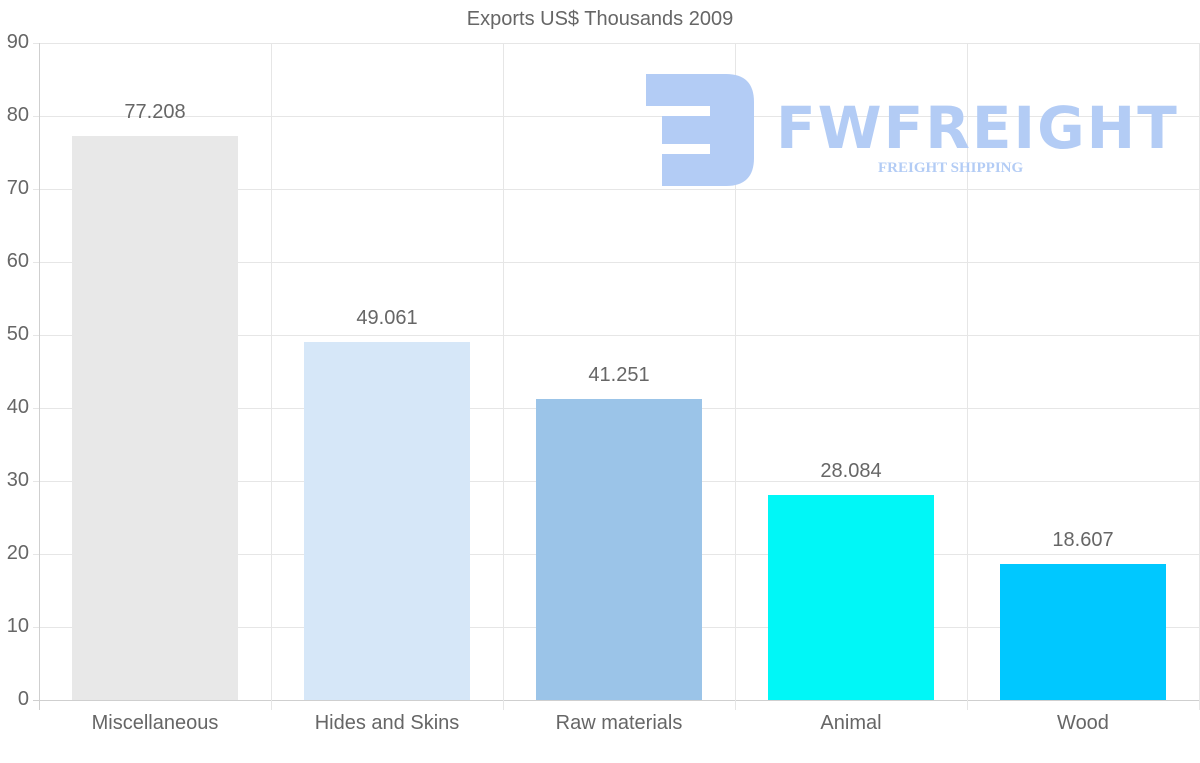 This screenshot has width=1200, height=763. Describe the element at coordinates (1083, 723) in the screenshot. I see `x-tick-label: Wood` at that location.